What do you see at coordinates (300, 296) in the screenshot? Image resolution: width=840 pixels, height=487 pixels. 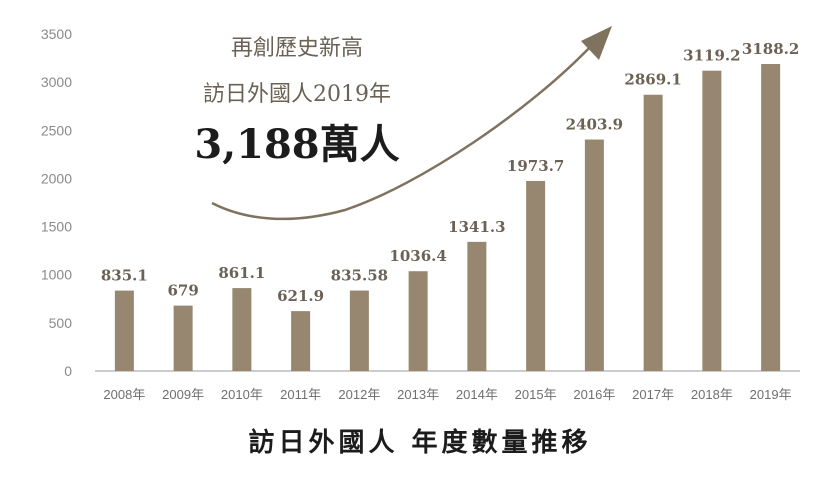 I see `data-label: 621.9` at bounding box center [300, 296].